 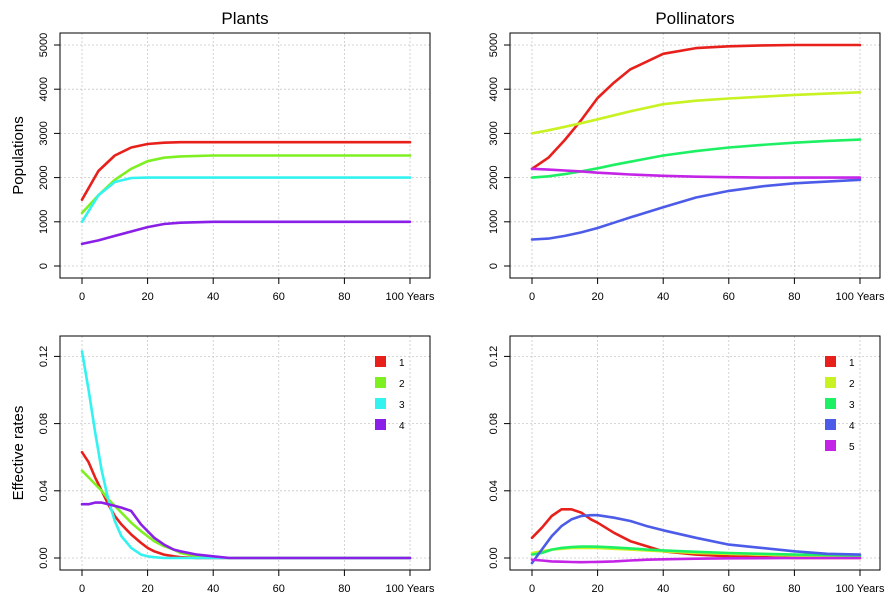 I want to click on panel-0-title: Plants, so click(x=244, y=18).